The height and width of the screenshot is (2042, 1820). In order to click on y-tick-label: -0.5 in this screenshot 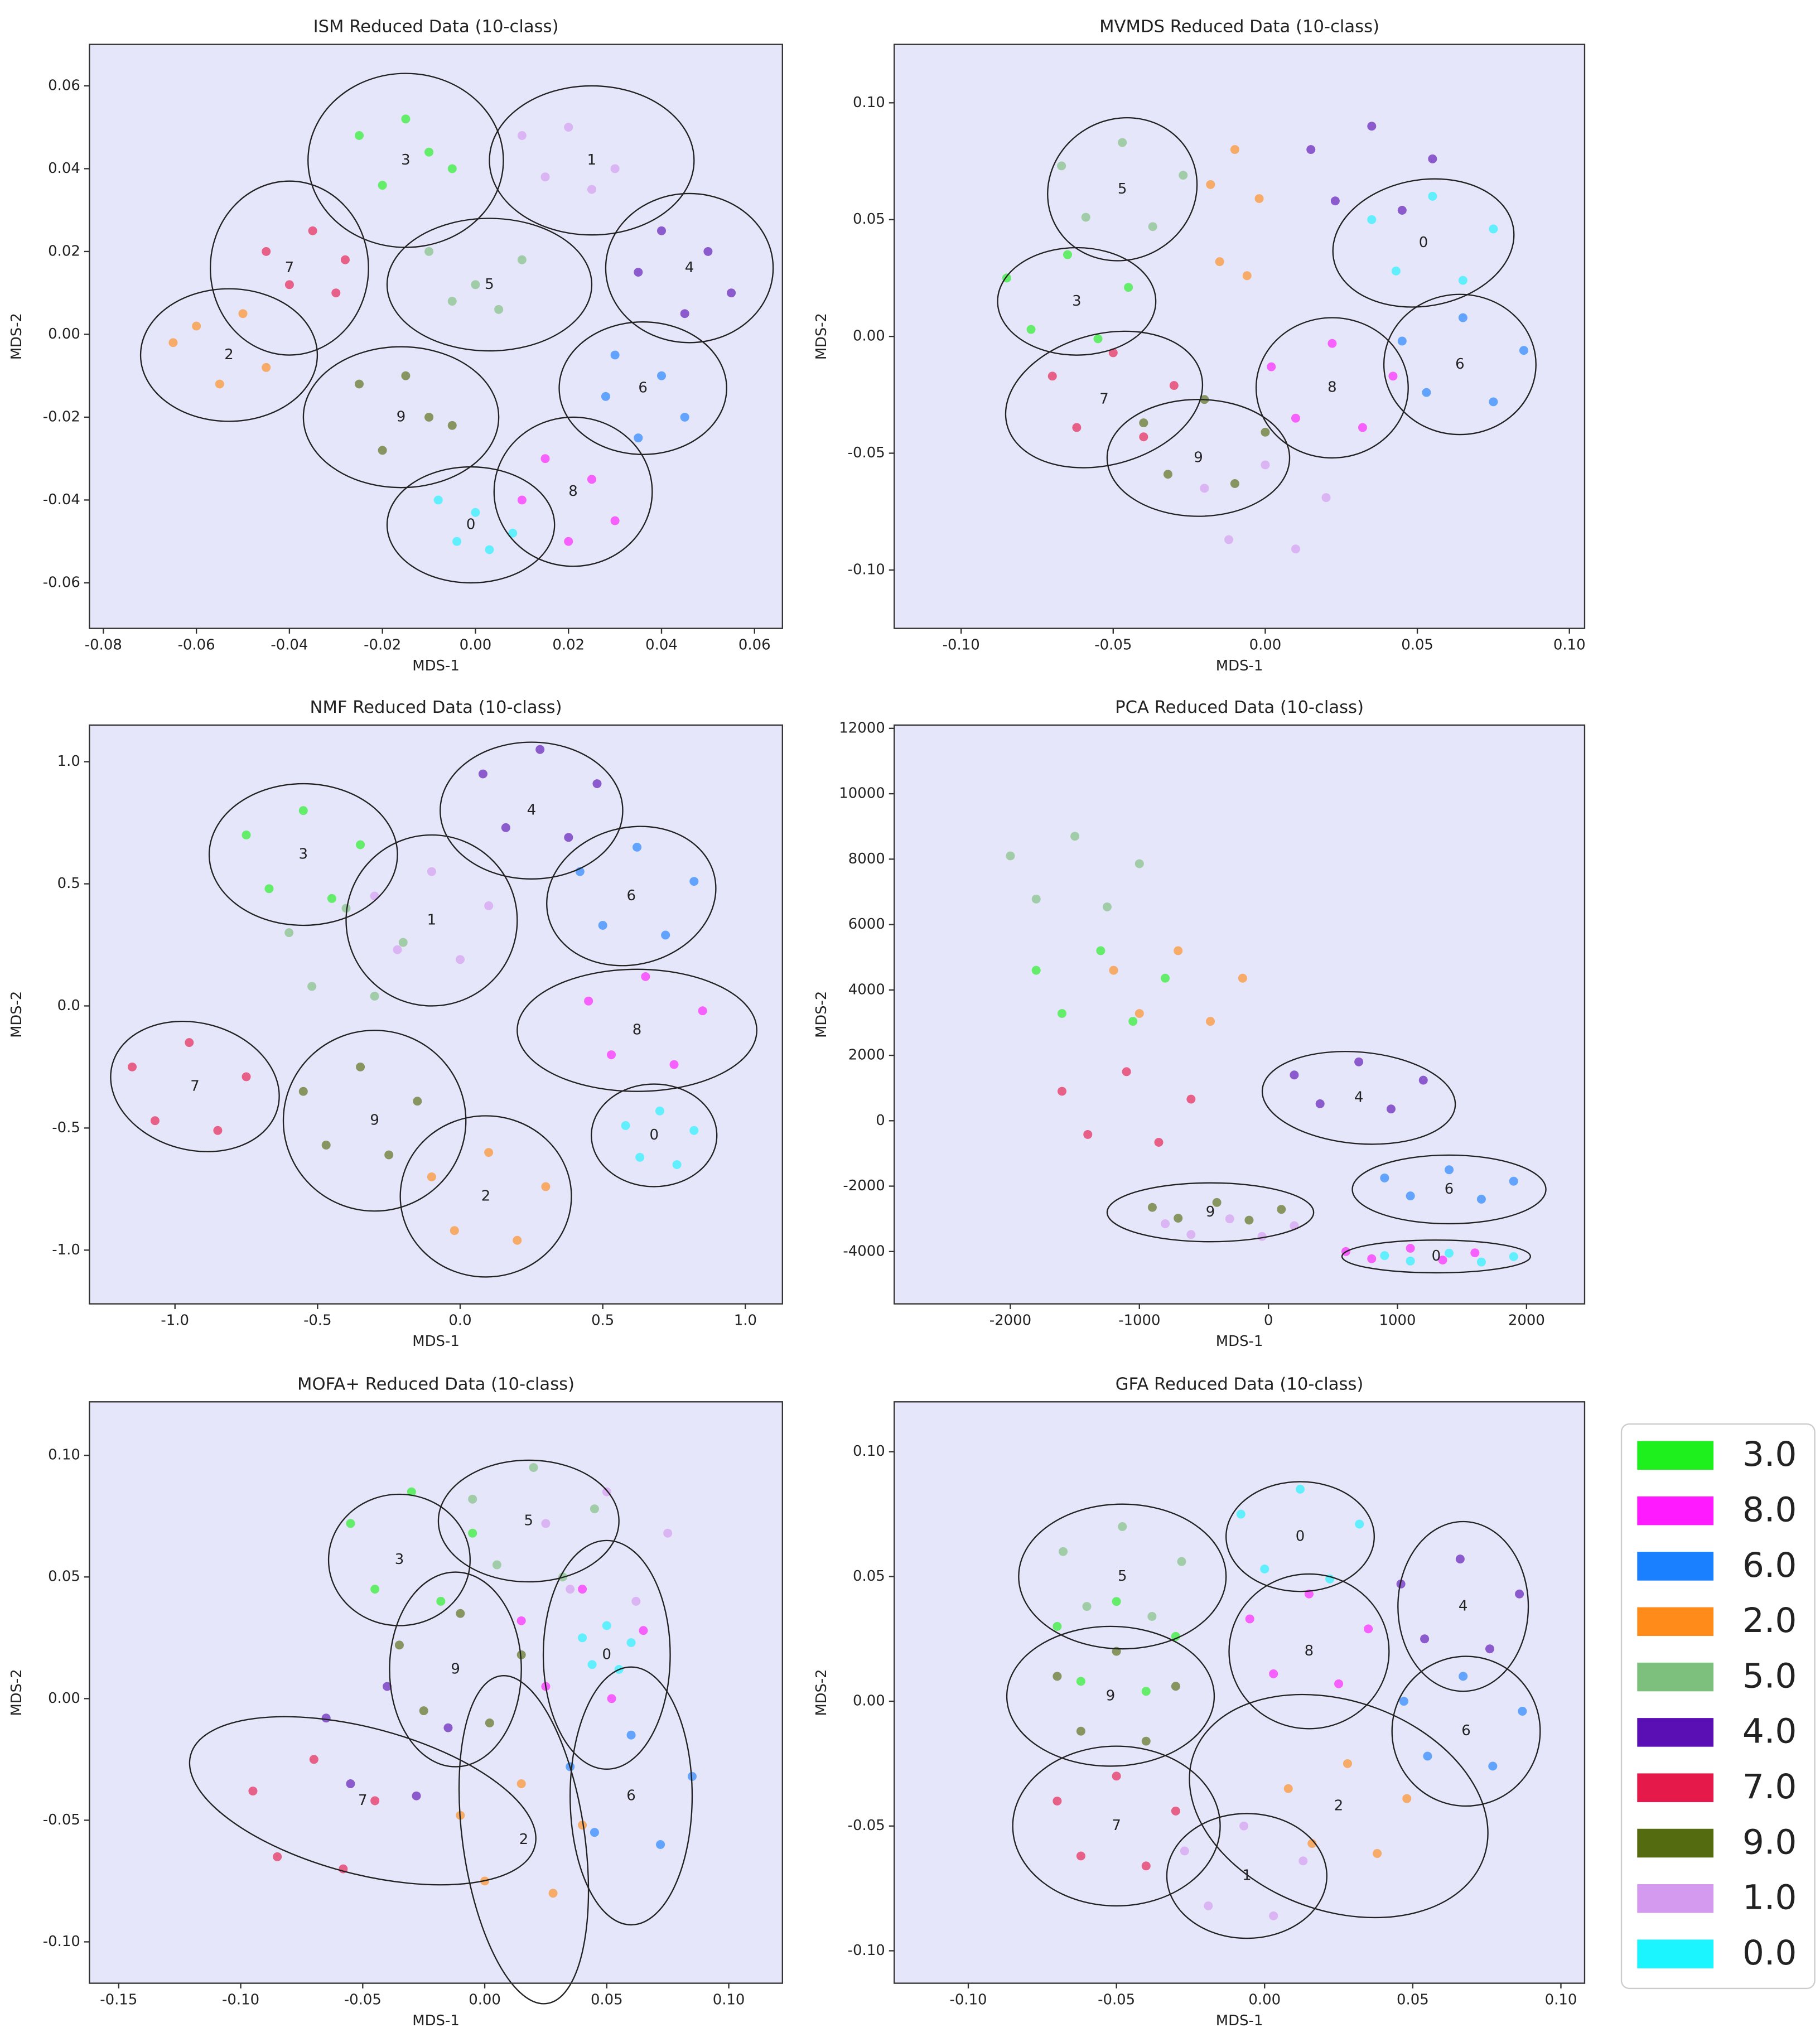, I will do `click(66, 1127)`.